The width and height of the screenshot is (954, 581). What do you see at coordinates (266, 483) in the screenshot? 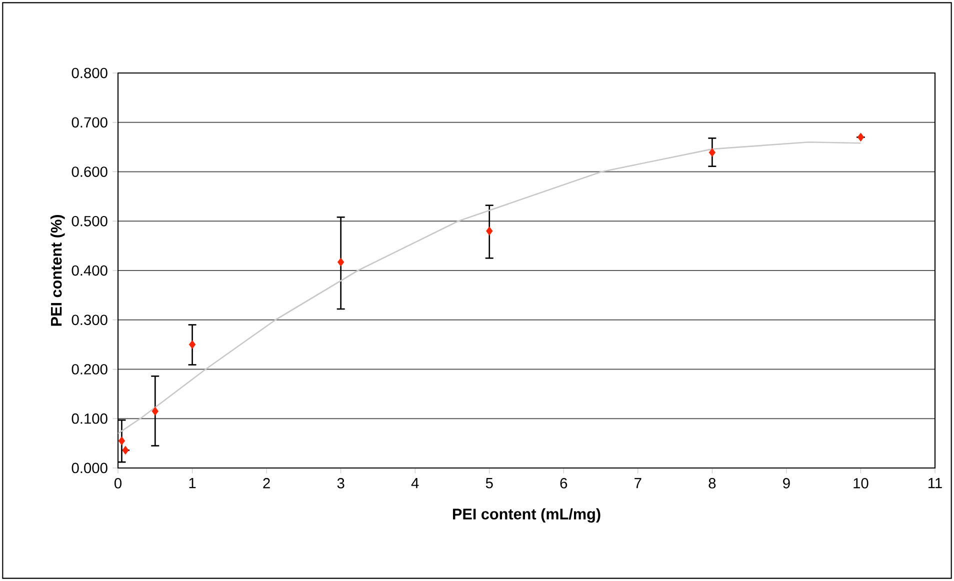
I see `x-tick-label: 2` at bounding box center [266, 483].